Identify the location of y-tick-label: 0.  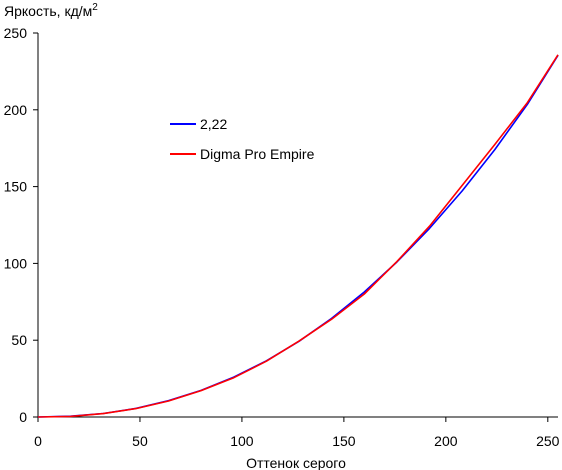
(23, 417).